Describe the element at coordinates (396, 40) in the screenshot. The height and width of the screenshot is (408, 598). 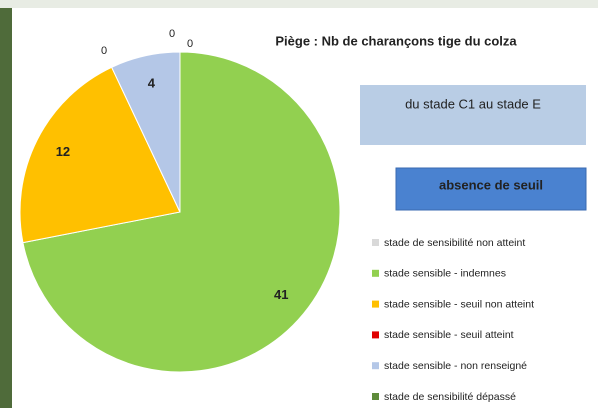
I see `chart-title: Piège : Nb de charançons tige du colza` at that location.